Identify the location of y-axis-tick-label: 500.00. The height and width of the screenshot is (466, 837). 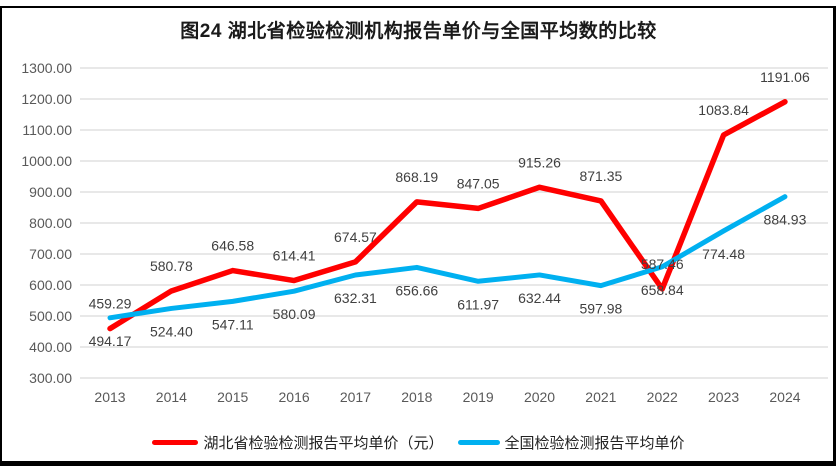
(50, 316).